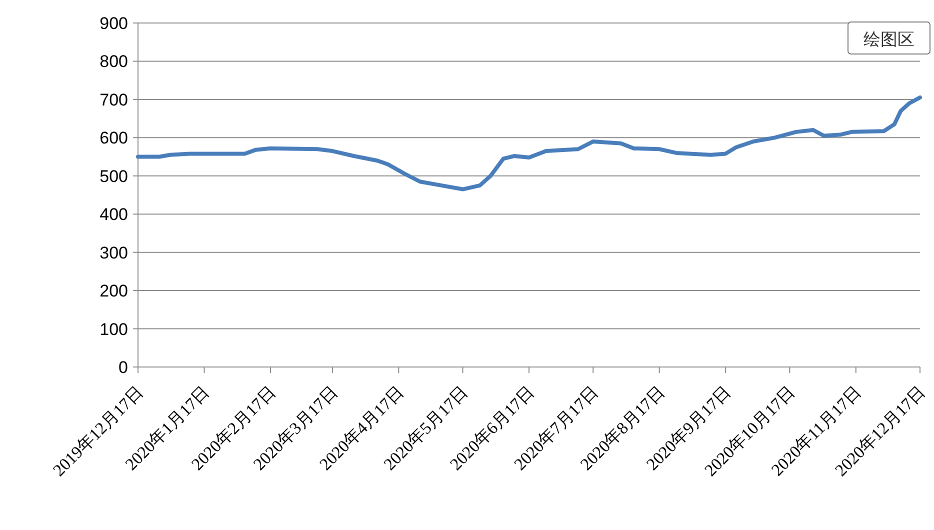 Image resolution: width=934 pixels, height=530 pixels. What do you see at coordinates (114, 329) in the screenshot?
I see `y-tick-label: 100` at bounding box center [114, 329].